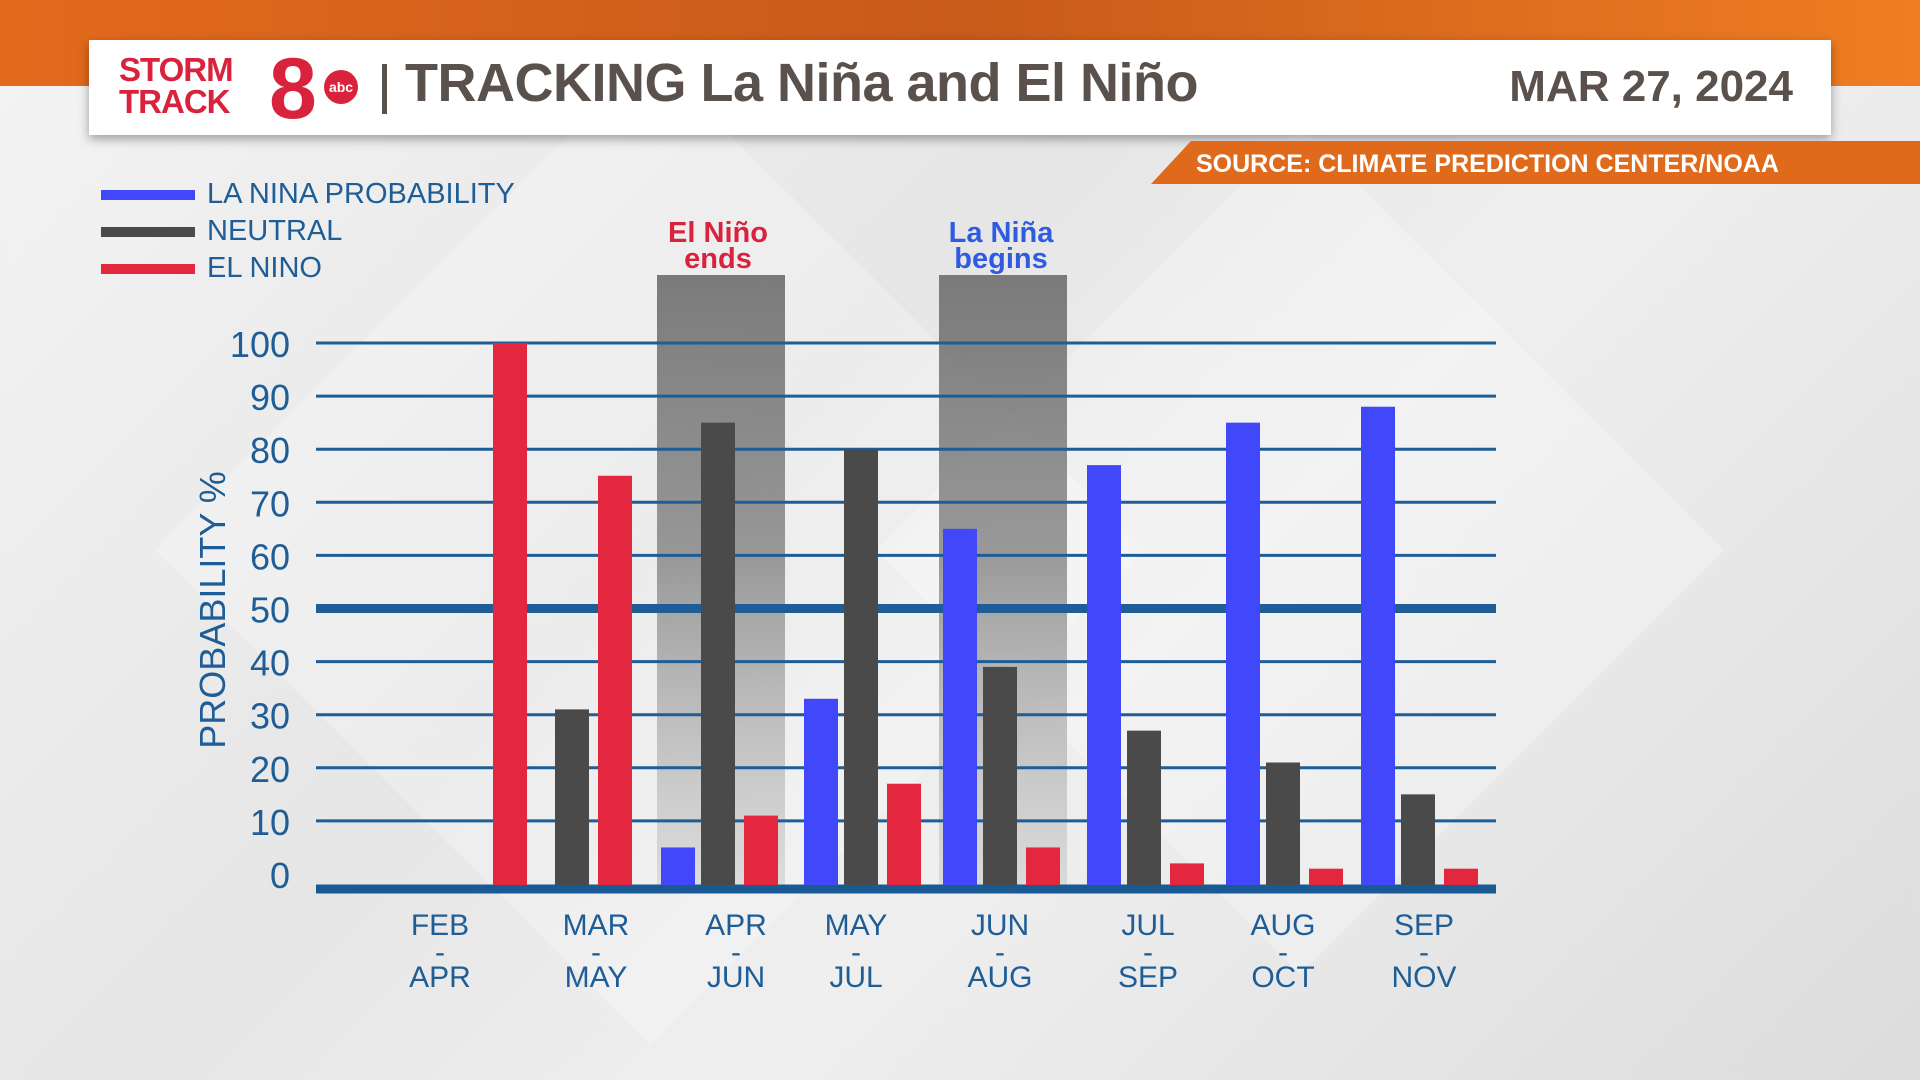  Describe the element at coordinates (270, 822) in the screenshot. I see `y-tick-label: 10` at that location.